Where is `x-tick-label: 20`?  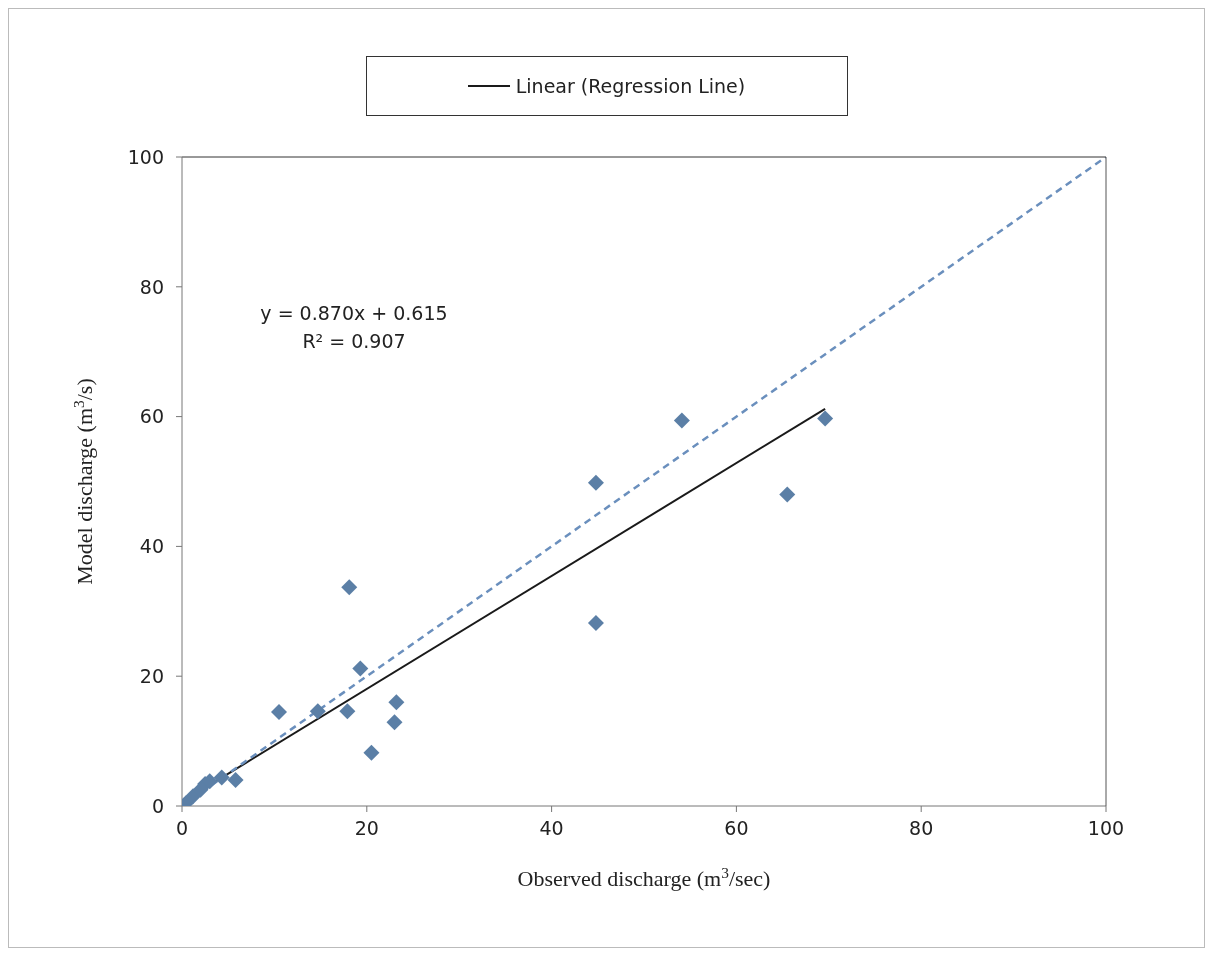 x-tick-label: 20 is located at coordinates (366, 828).